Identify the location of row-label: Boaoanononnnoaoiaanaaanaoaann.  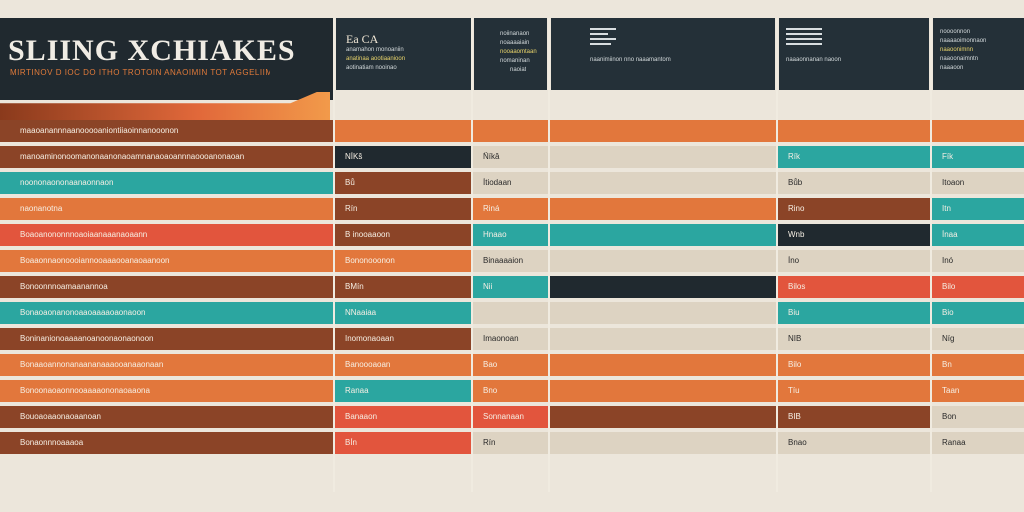
(84, 234).